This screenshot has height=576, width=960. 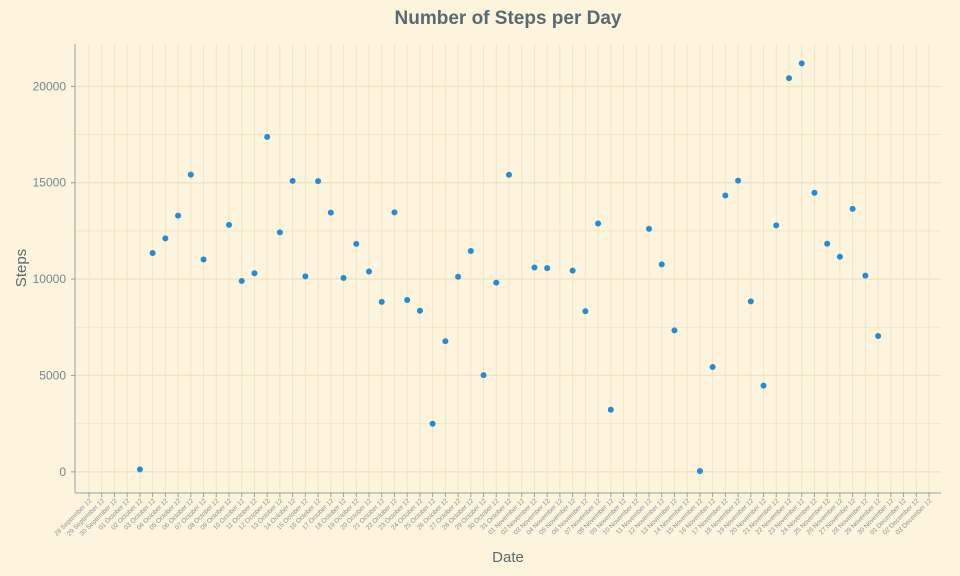 What do you see at coordinates (52, 375) in the screenshot?
I see `y-tick-label: 5000` at bounding box center [52, 375].